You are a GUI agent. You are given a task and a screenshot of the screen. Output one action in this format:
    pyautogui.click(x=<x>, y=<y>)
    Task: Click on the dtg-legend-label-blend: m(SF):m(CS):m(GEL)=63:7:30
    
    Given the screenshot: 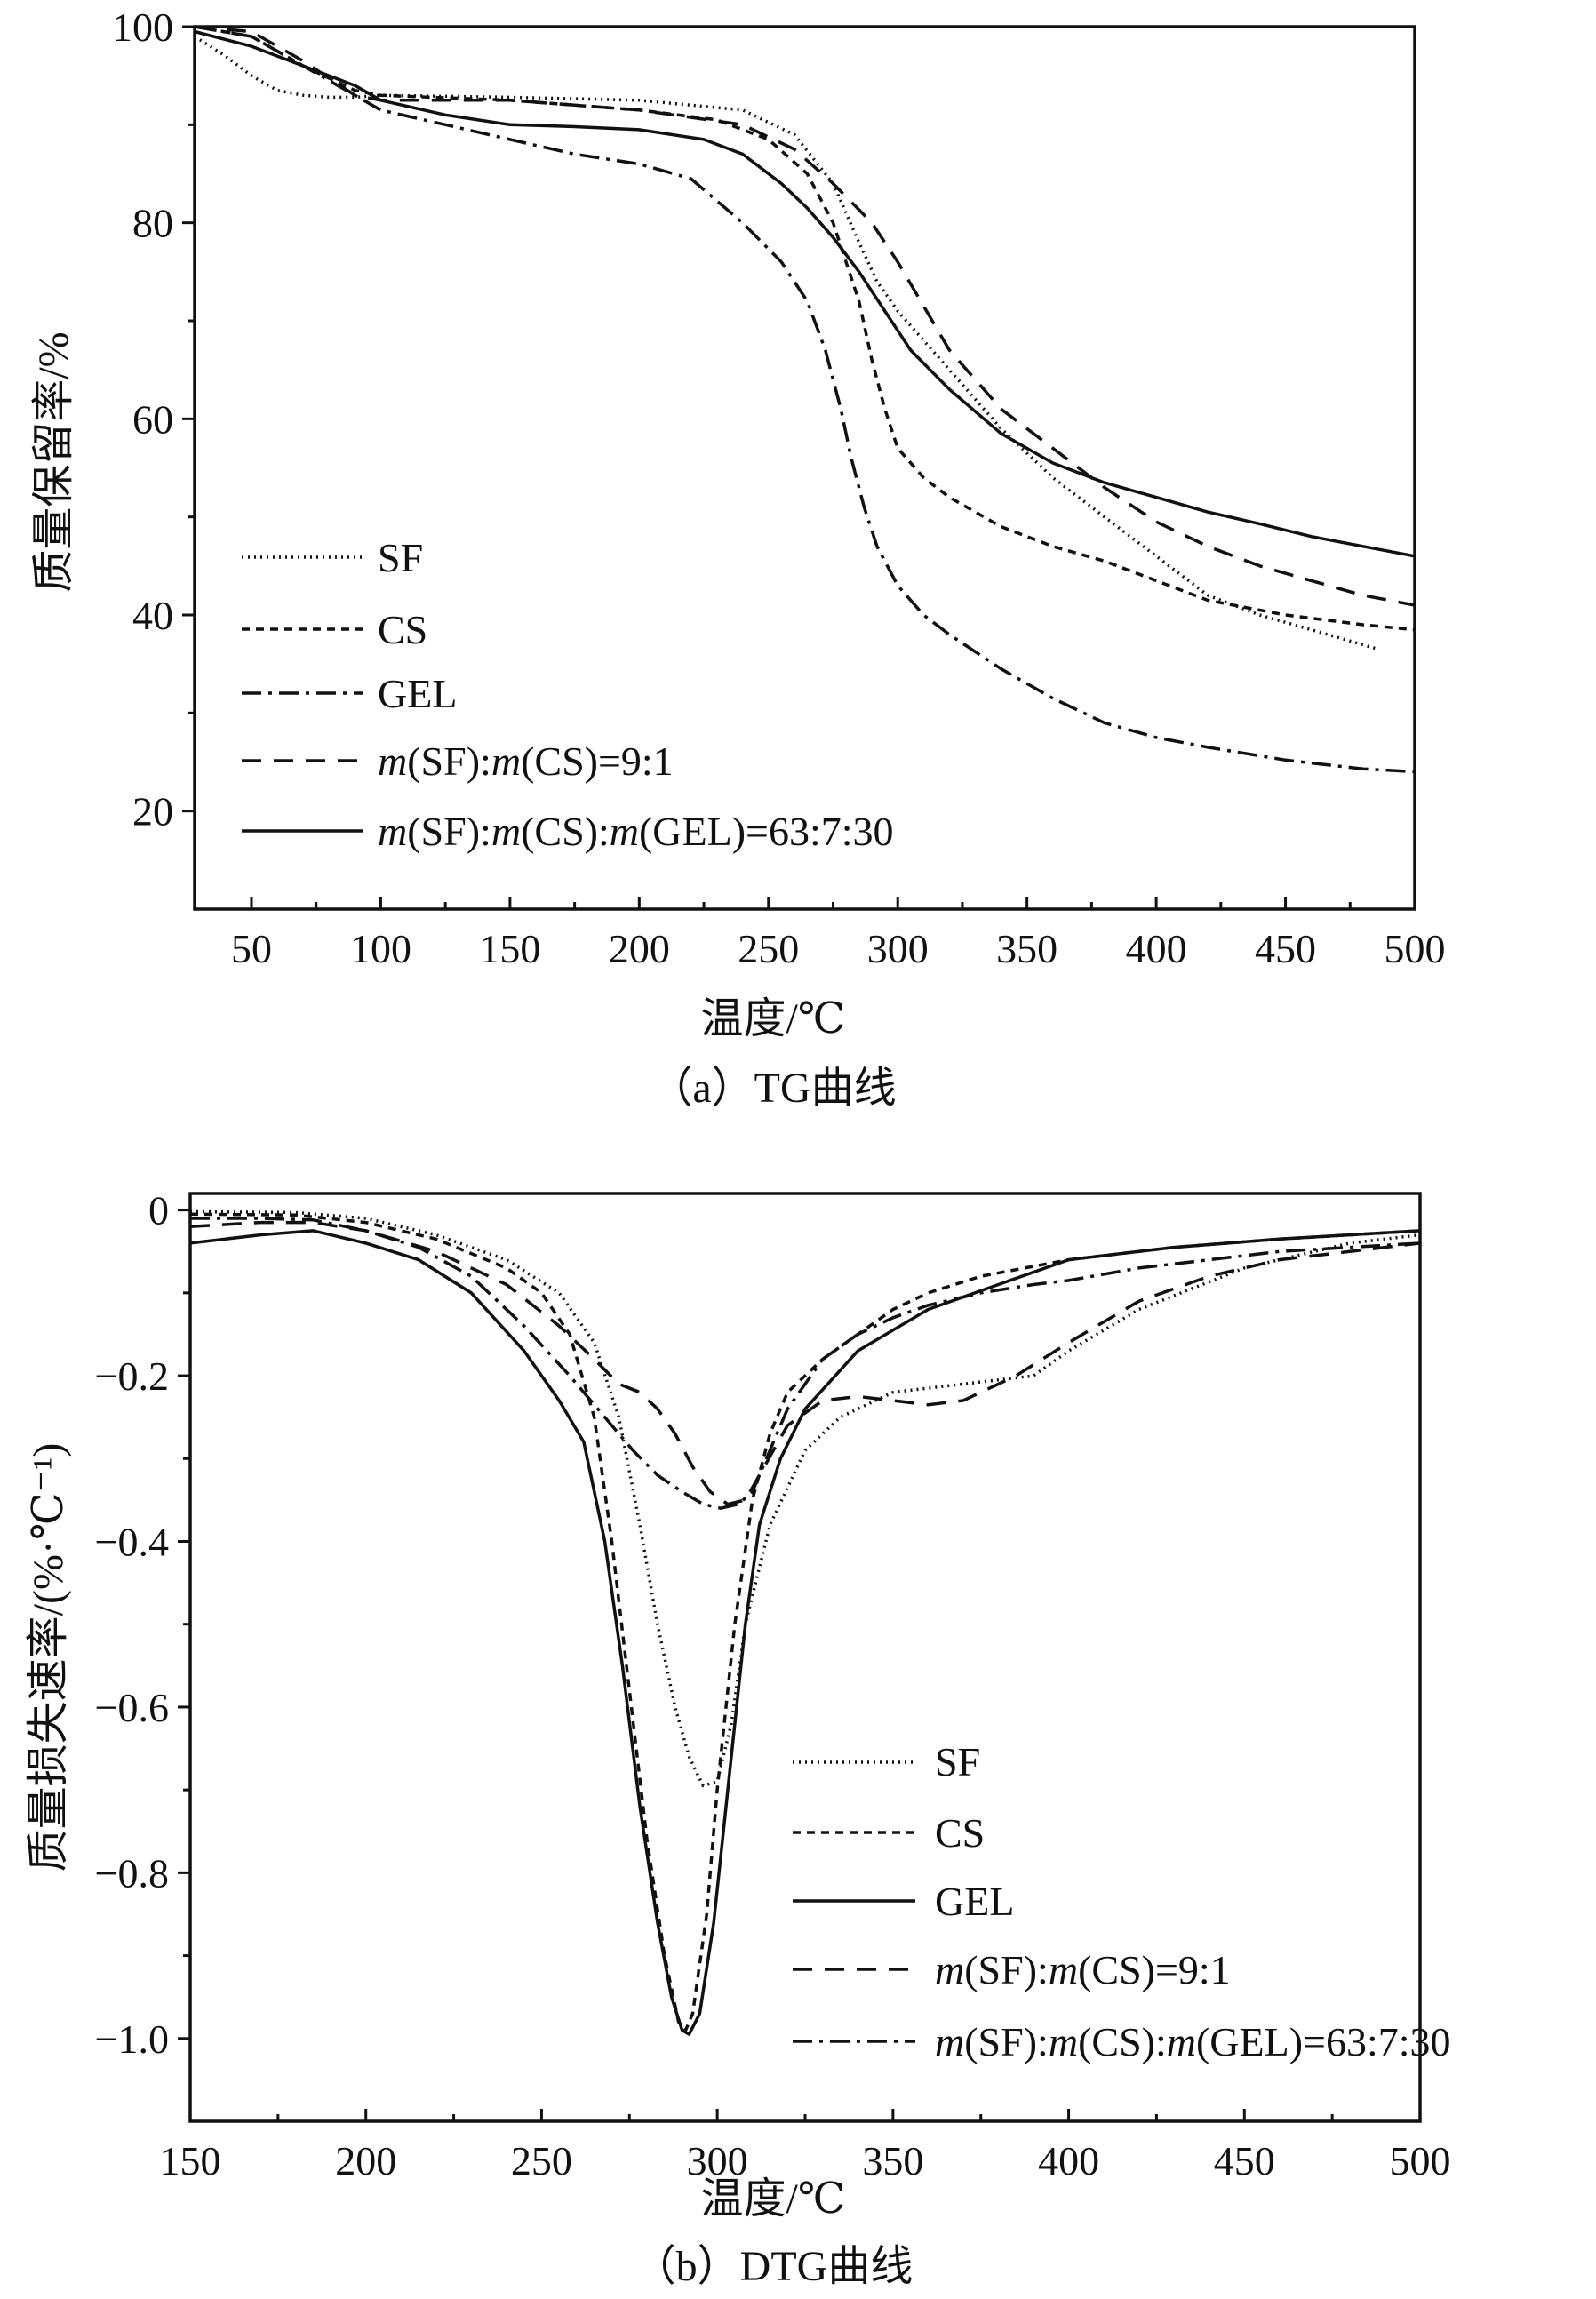 What is the action you would take?
    pyautogui.click(x=1193, y=2042)
    